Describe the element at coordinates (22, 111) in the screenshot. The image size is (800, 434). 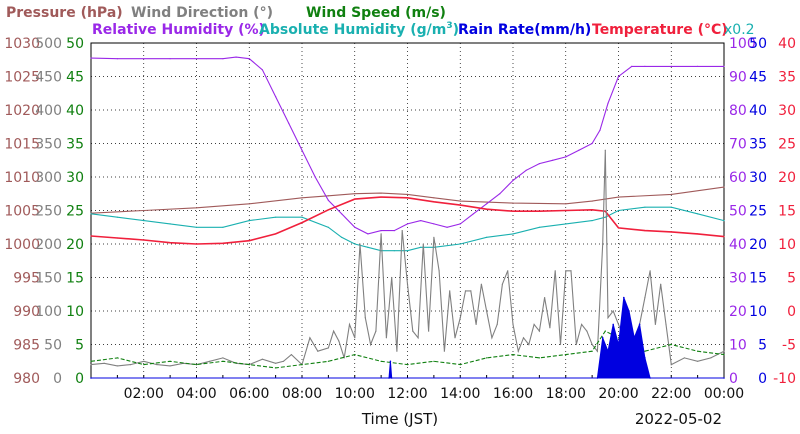
I see `y-tick-pressure: 1020` at that location.